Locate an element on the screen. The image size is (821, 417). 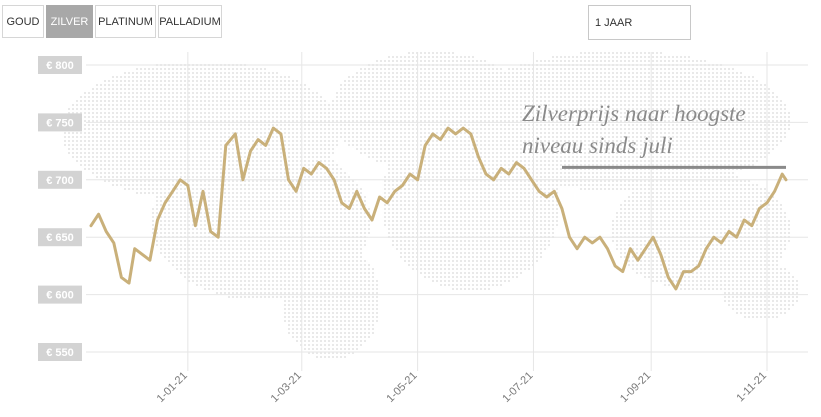
tab-platinum: PLATINUM is located at coordinates (125, 21).